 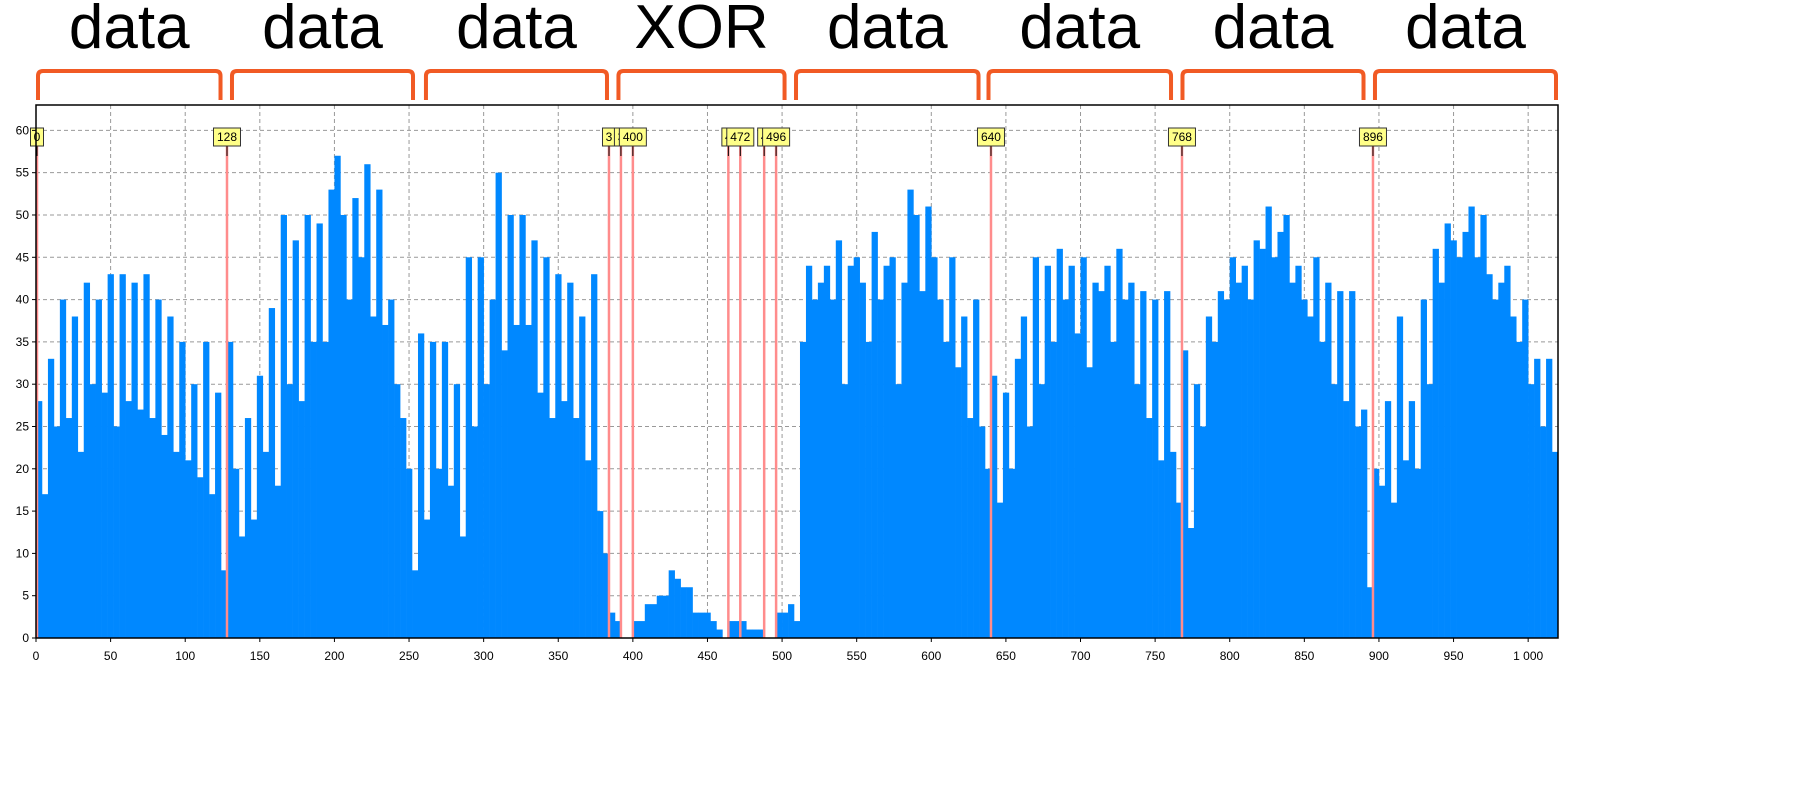 What do you see at coordinates (23, 215) in the screenshot?
I see `y-tick-label: 50` at bounding box center [23, 215].